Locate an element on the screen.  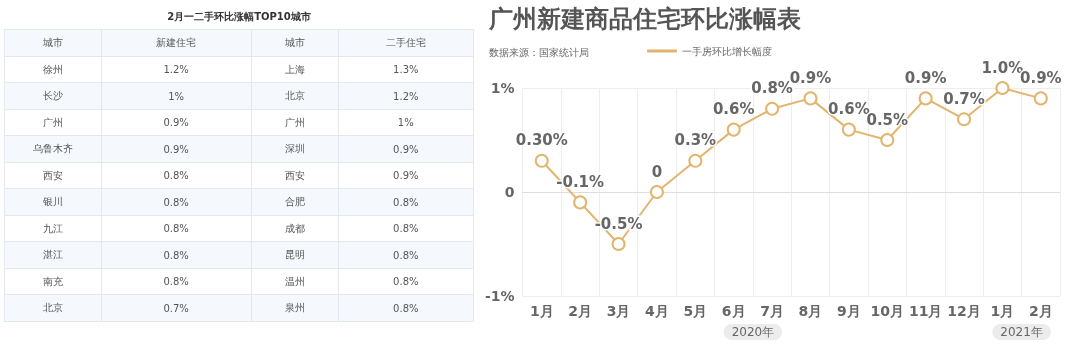
x-tick-label: 6月 is located at coordinates (733, 311).